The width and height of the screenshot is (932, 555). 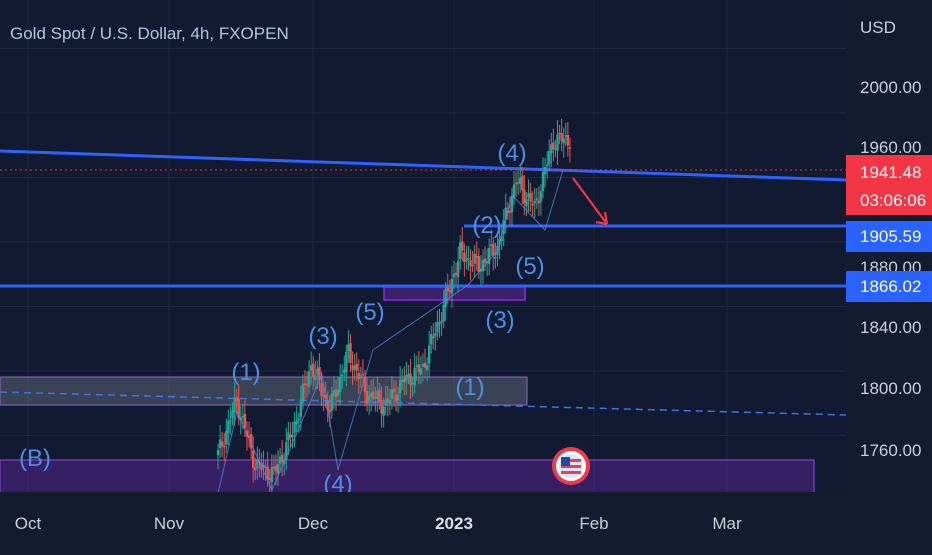 I want to click on time-axis: Oct Nov Dec 2023 Feb Mar, so click(x=466, y=521).